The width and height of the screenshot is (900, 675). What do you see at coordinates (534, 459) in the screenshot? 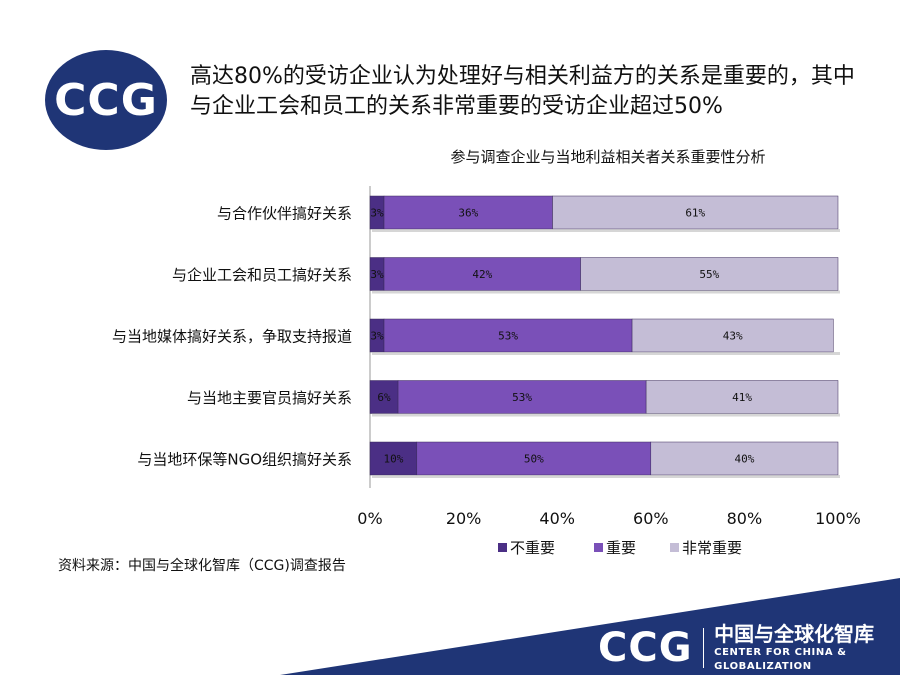
I see `data-label: 50%` at bounding box center [534, 459].